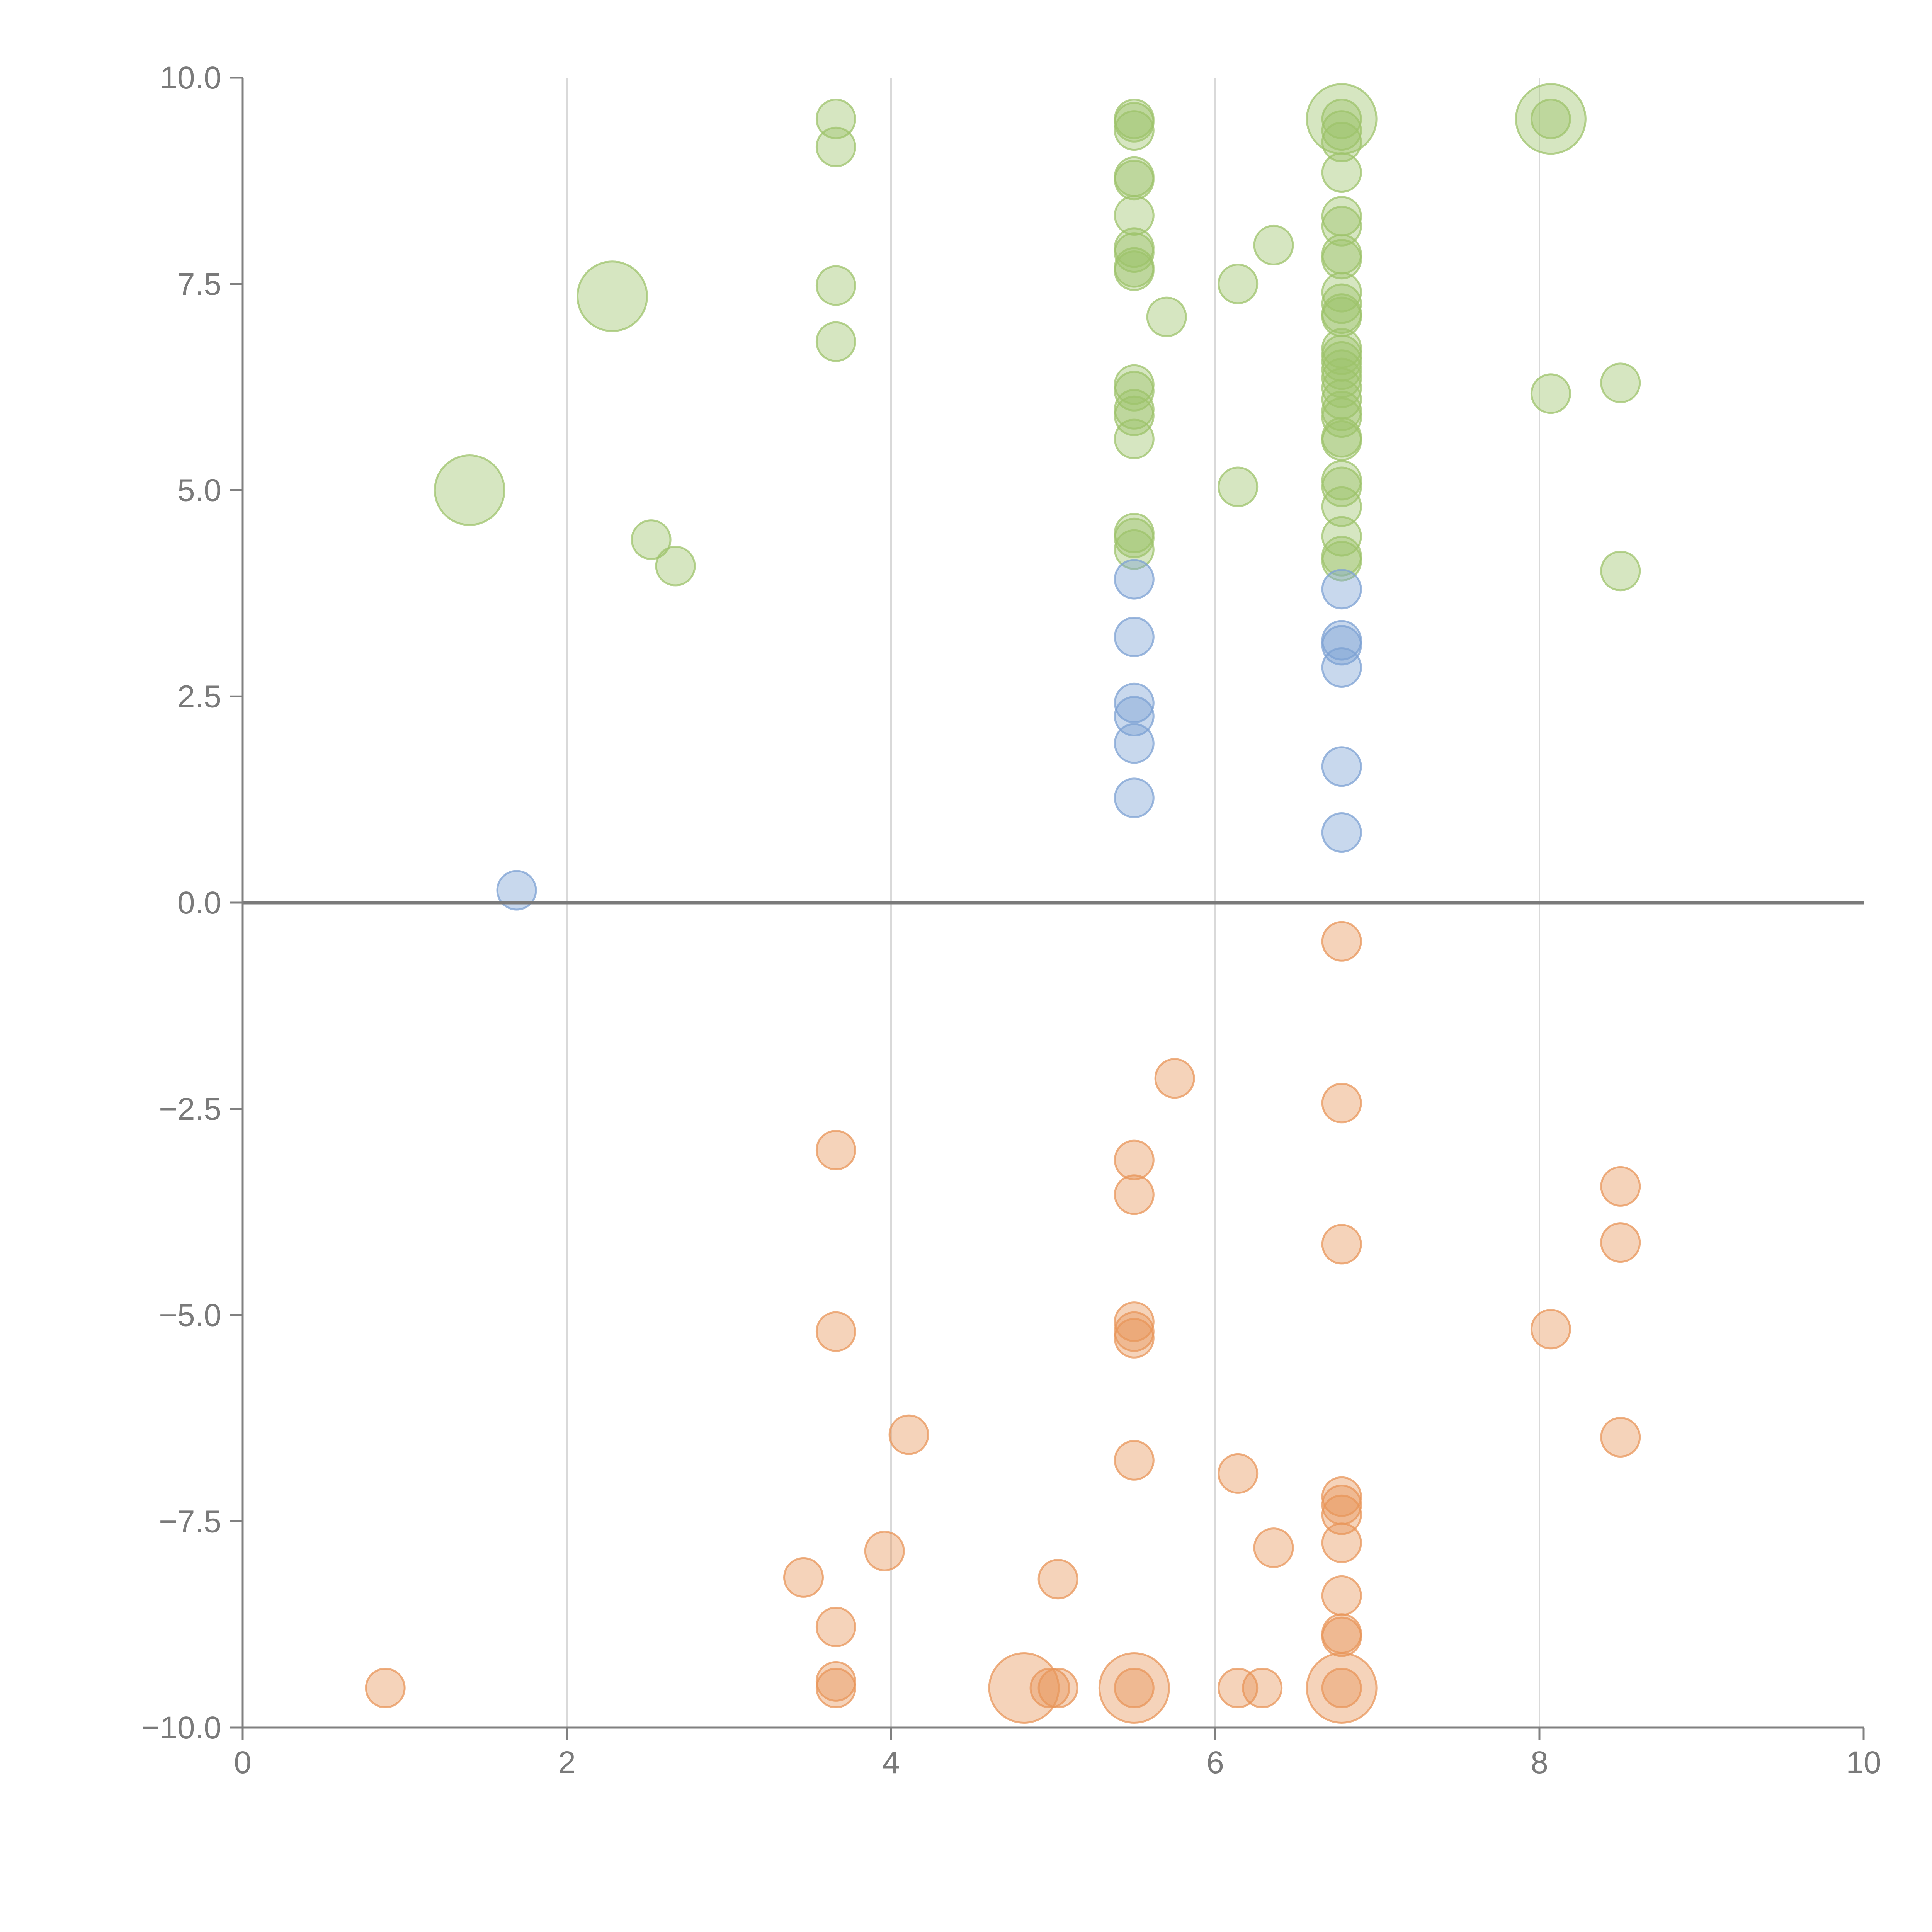 The image size is (1932, 1932). What do you see at coordinates (1864, 1763) in the screenshot?
I see `x-tick-label: 10` at bounding box center [1864, 1763].